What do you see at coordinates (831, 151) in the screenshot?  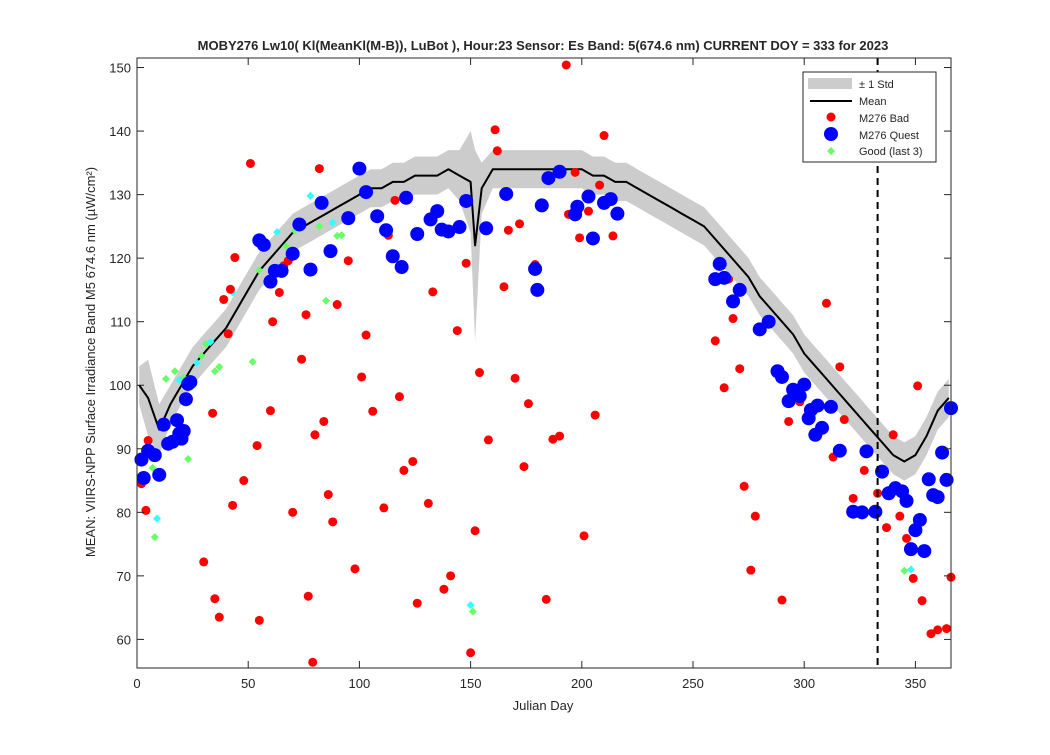 I see `legend-good-swatch` at bounding box center [831, 151].